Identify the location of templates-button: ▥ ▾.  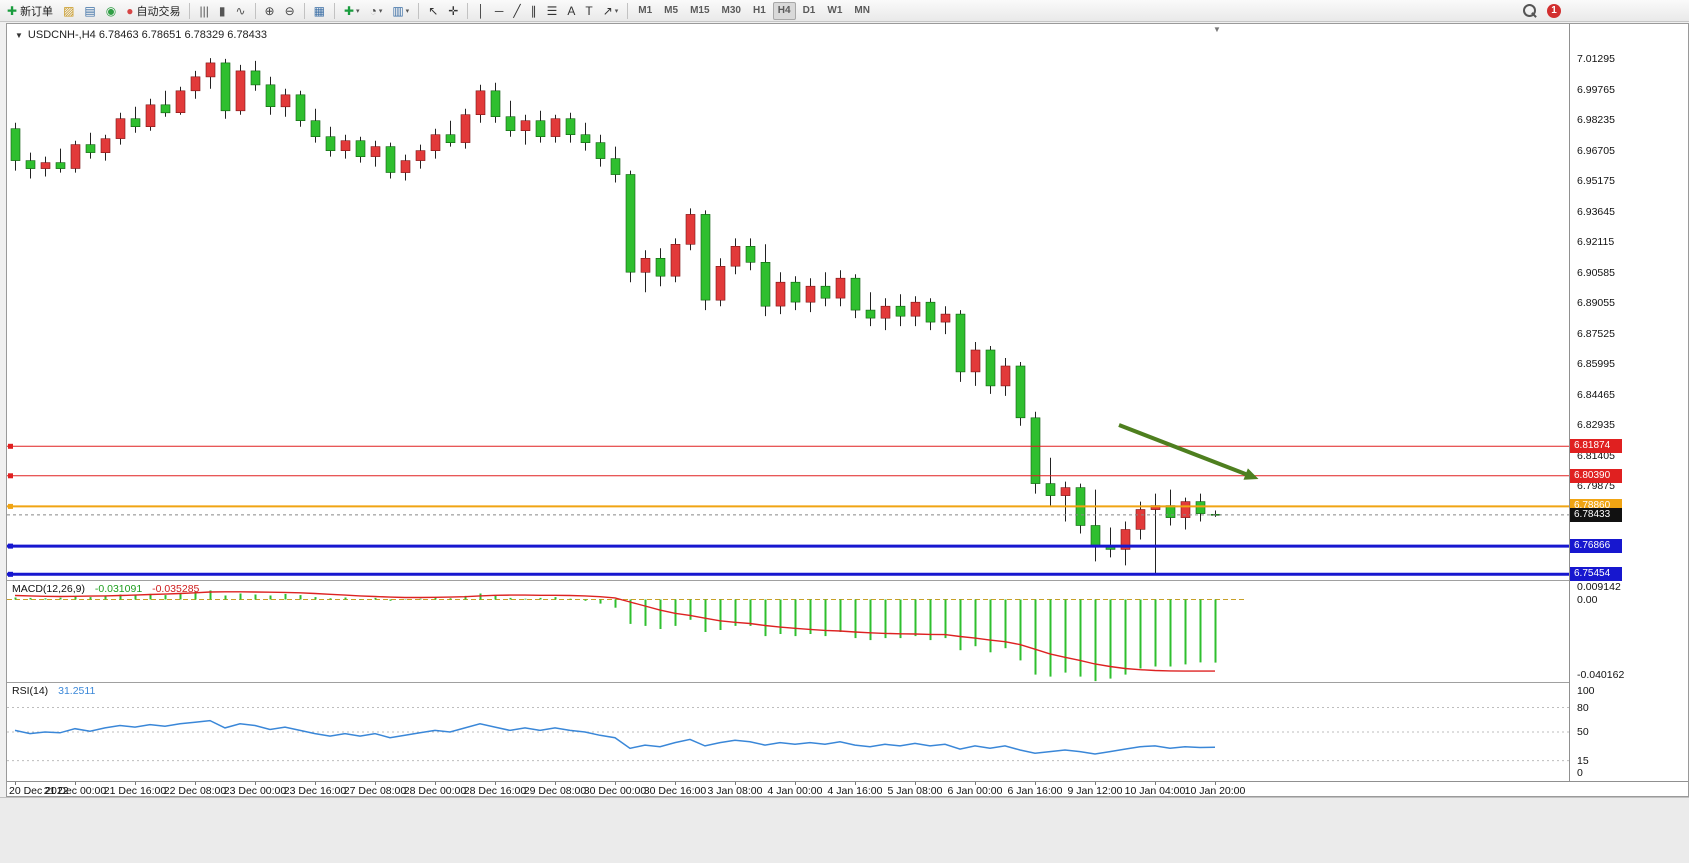
(400, 11).